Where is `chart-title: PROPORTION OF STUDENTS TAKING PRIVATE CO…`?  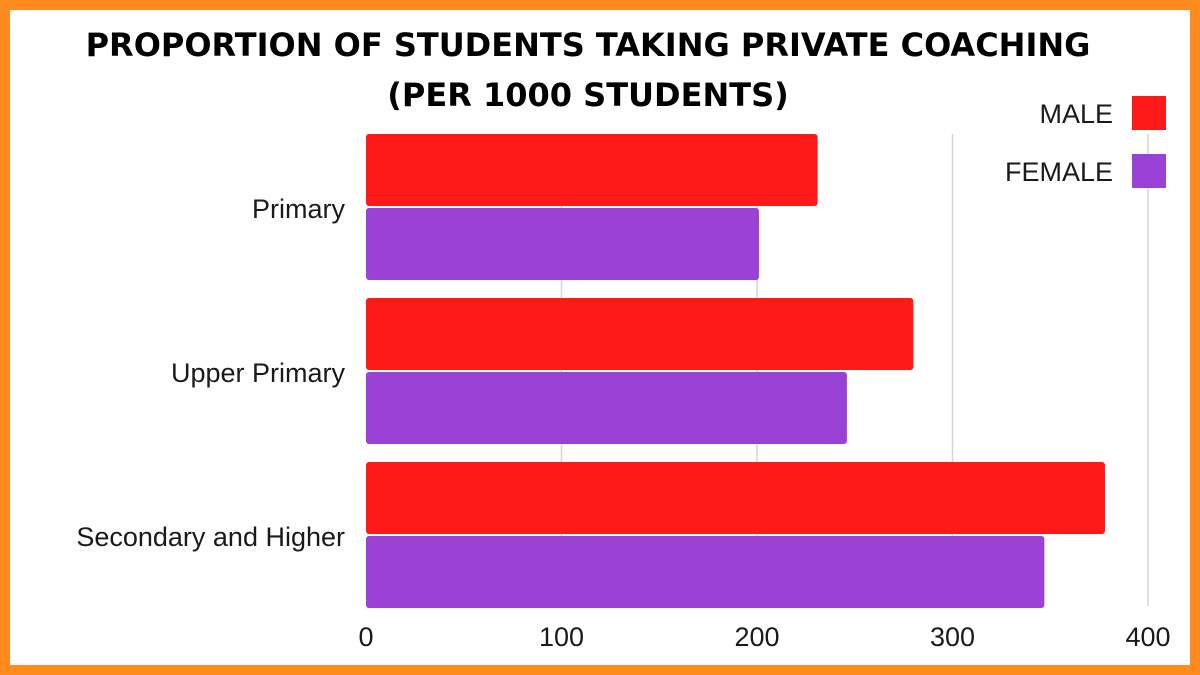 chart-title: PROPORTION OF STUDENTS TAKING PRIVATE CO… is located at coordinates (588, 45).